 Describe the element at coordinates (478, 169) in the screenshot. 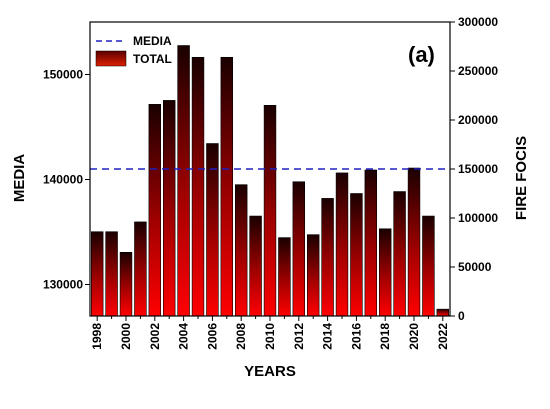

I see `y2-tick-label: 150000` at that location.